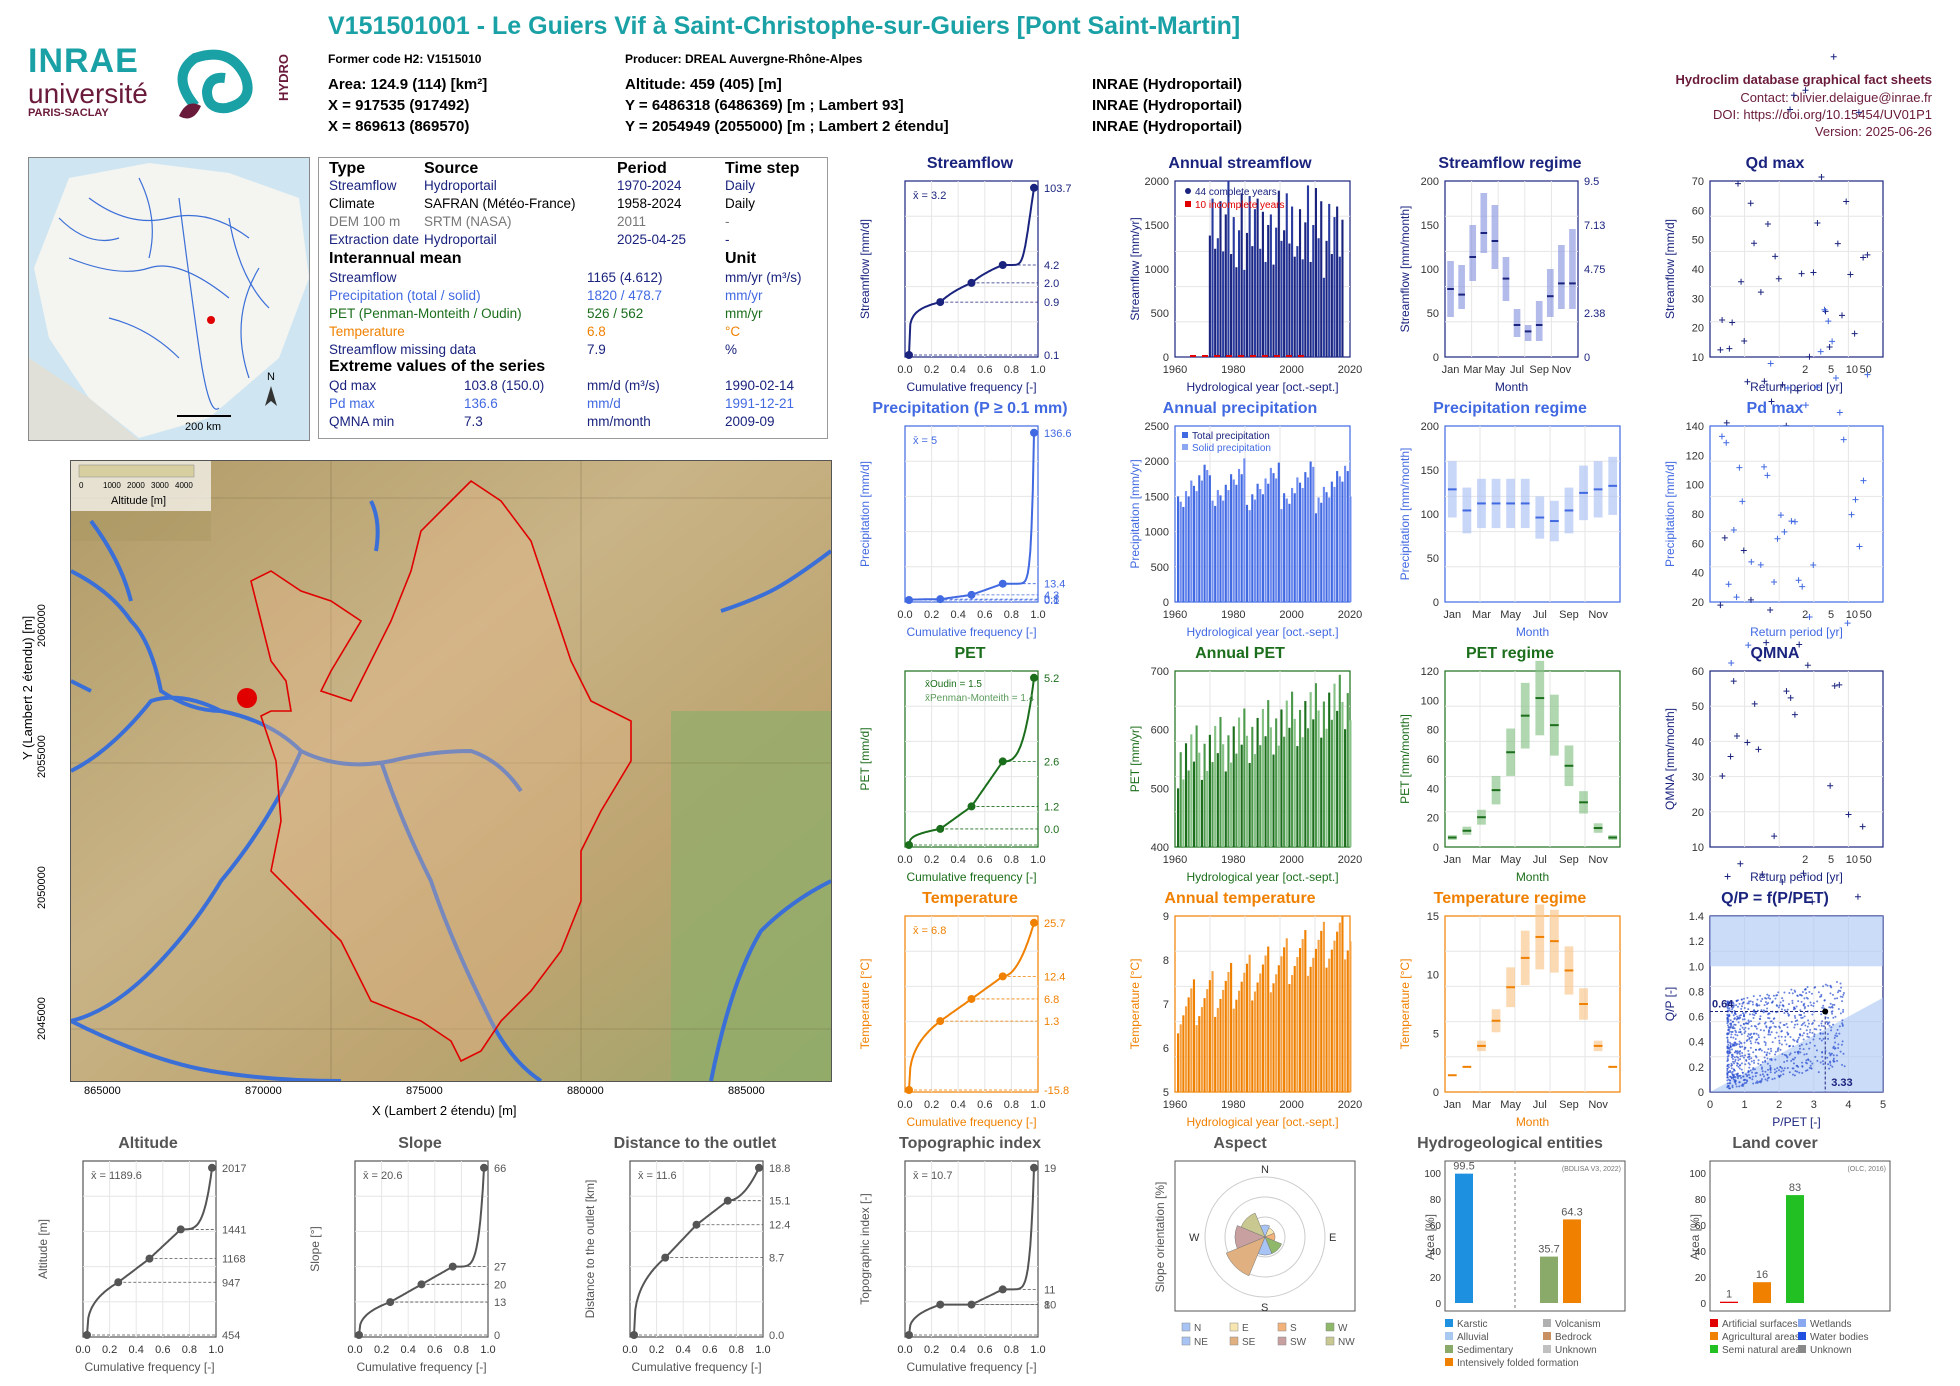 Image resolution: width=1960 pixels, height=1386 pixels. Describe the element at coordinates (1852, 370) in the screenshot. I see `x-tick-label: 10` at that location.